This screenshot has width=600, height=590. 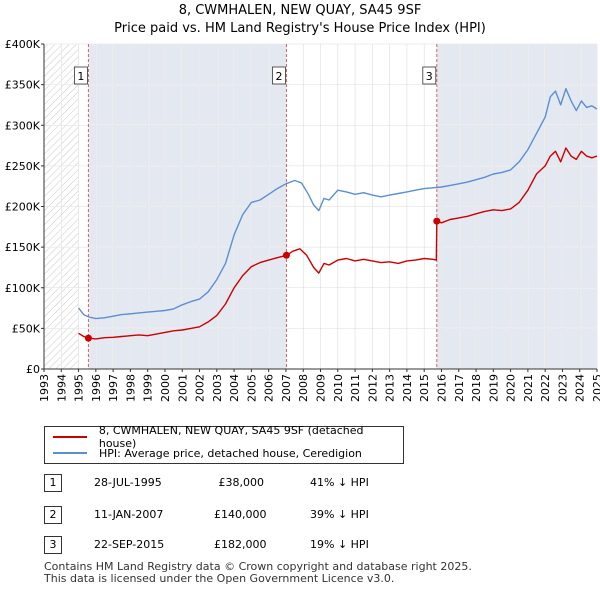 I want to click on sale-date: 28-JUL-1995, so click(x=128, y=482).